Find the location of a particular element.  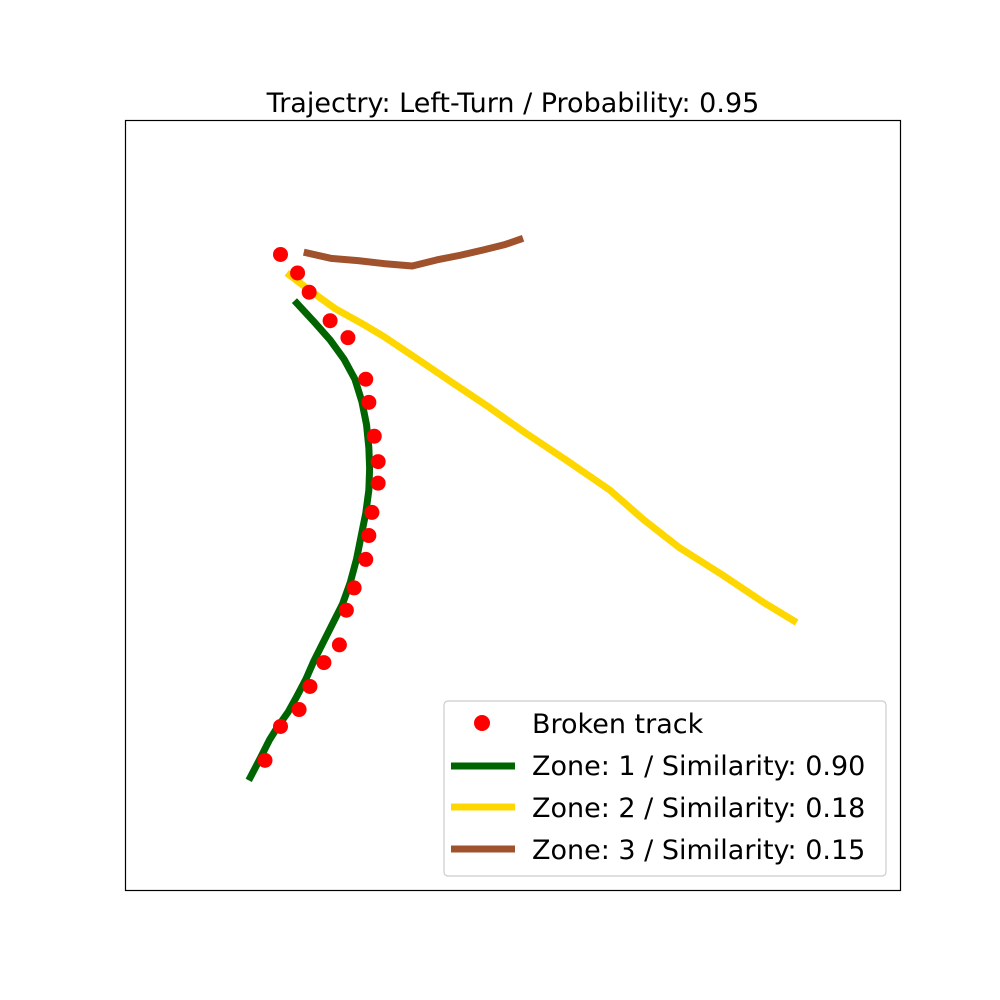

legend-label-zone-1: Zone: 1 / Similarity: 0.90 is located at coordinates (698, 766).